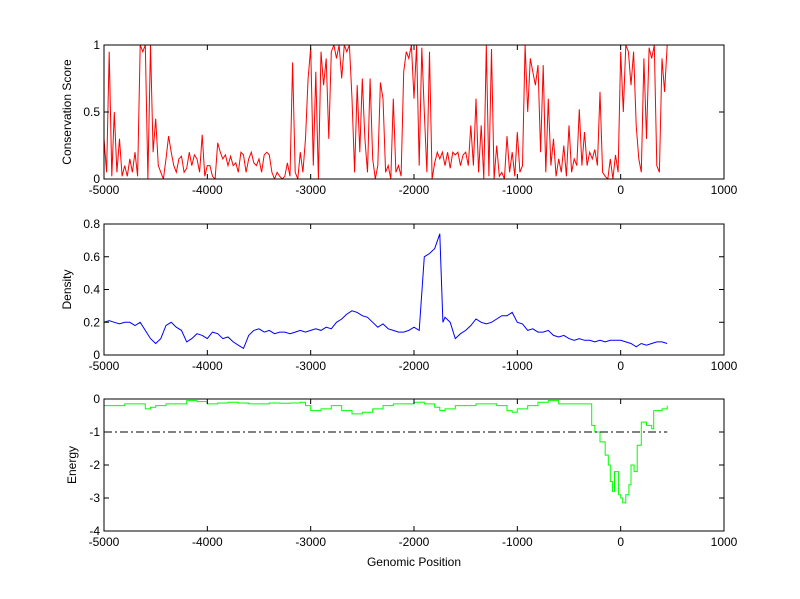  I want to click on y-tick-label: 1, so click(96, 45).